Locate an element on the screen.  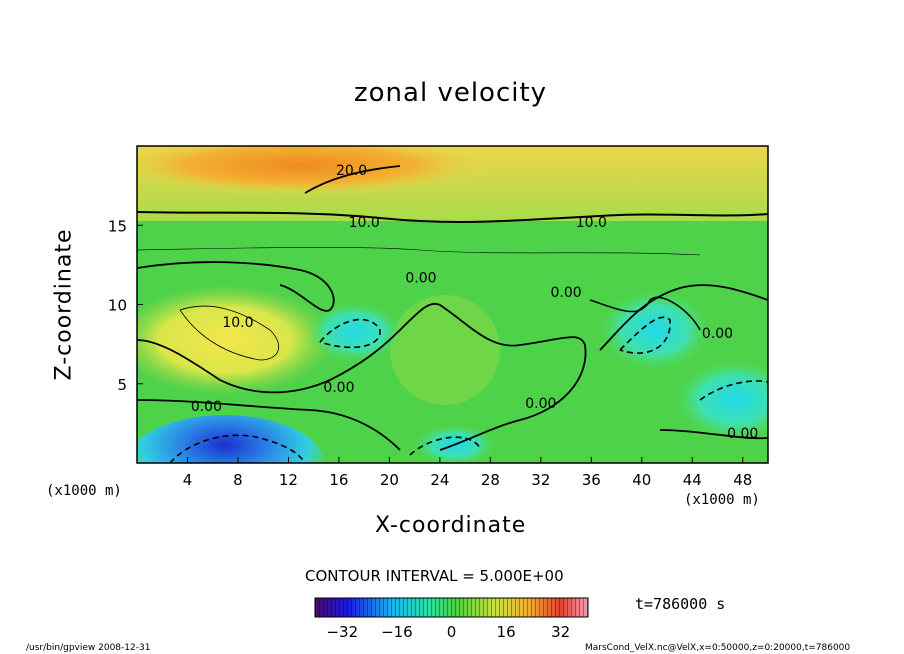
y-tick-label: 15 is located at coordinates (117, 226).